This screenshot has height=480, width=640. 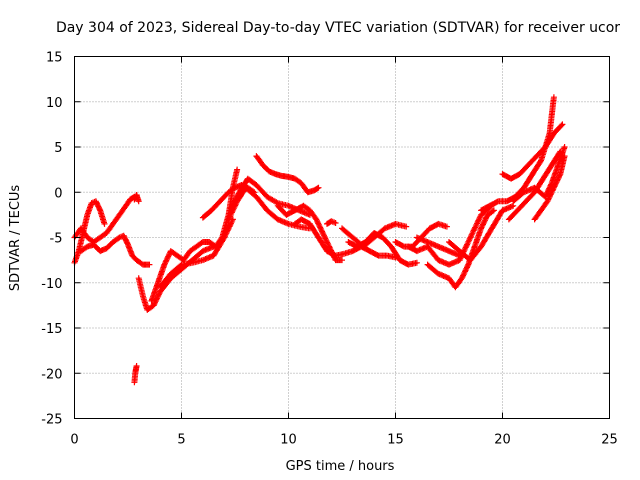 I want to click on x-tick-label: 10, so click(x=288, y=440).